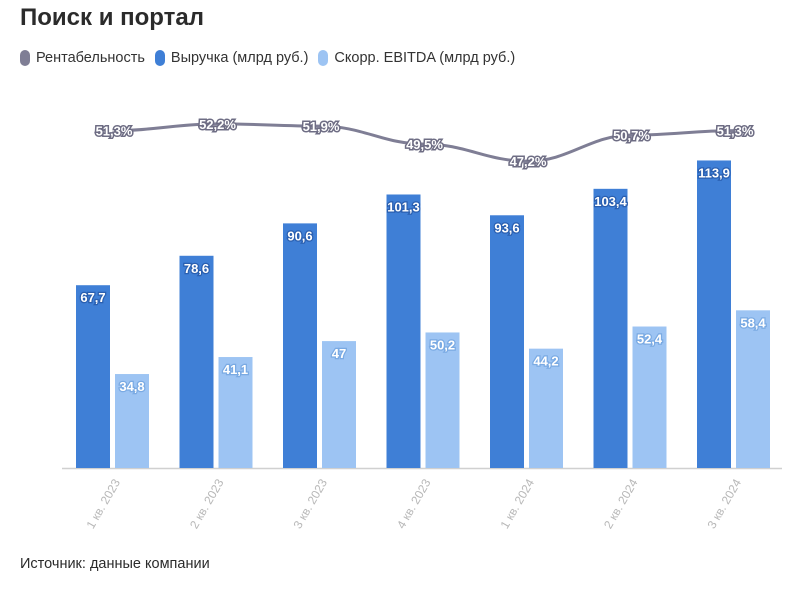 The image size is (800, 589). Describe the element at coordinates (25, 58) in the screenshot. I see `legend-swatch-margin` at that location.